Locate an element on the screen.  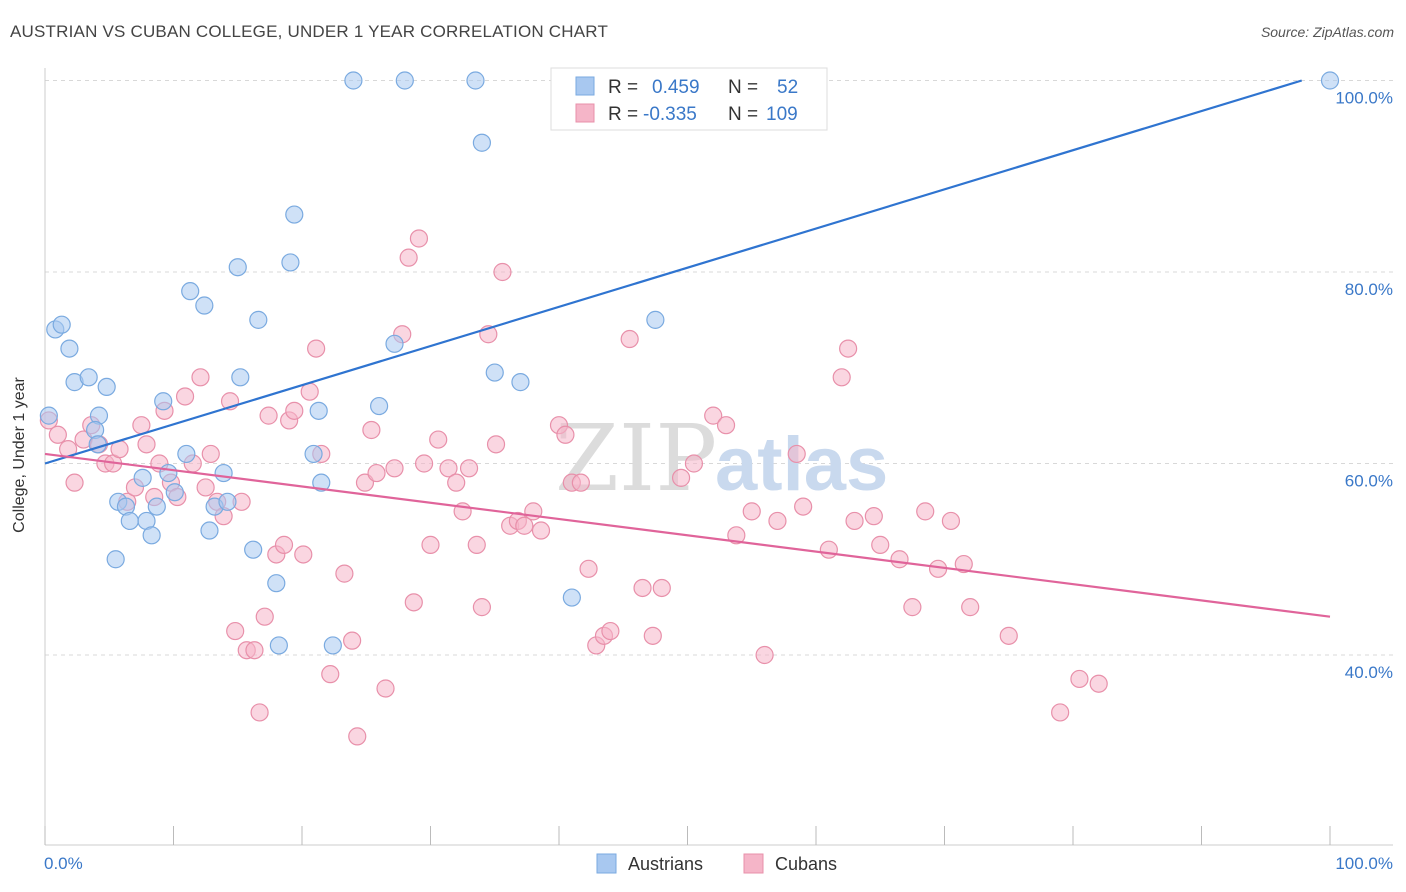
x-tick-label-min: 0.0% is located at coordinates (63, 863).